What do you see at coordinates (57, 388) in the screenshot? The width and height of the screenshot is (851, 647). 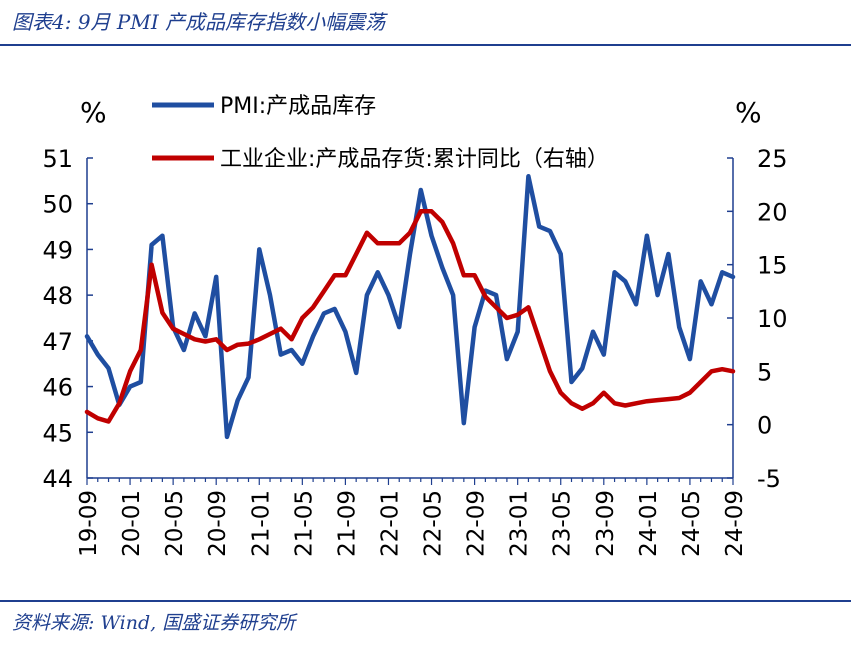 I see `left-tick-label: 46` at bounding box center [57, 388].